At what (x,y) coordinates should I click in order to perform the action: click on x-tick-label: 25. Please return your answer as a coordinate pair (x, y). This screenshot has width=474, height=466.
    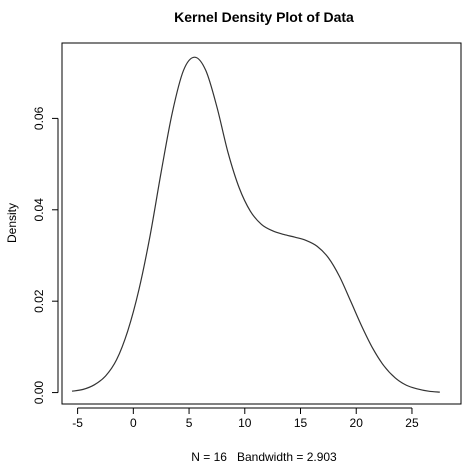
    Looking at the image, I should click on (412, 423).